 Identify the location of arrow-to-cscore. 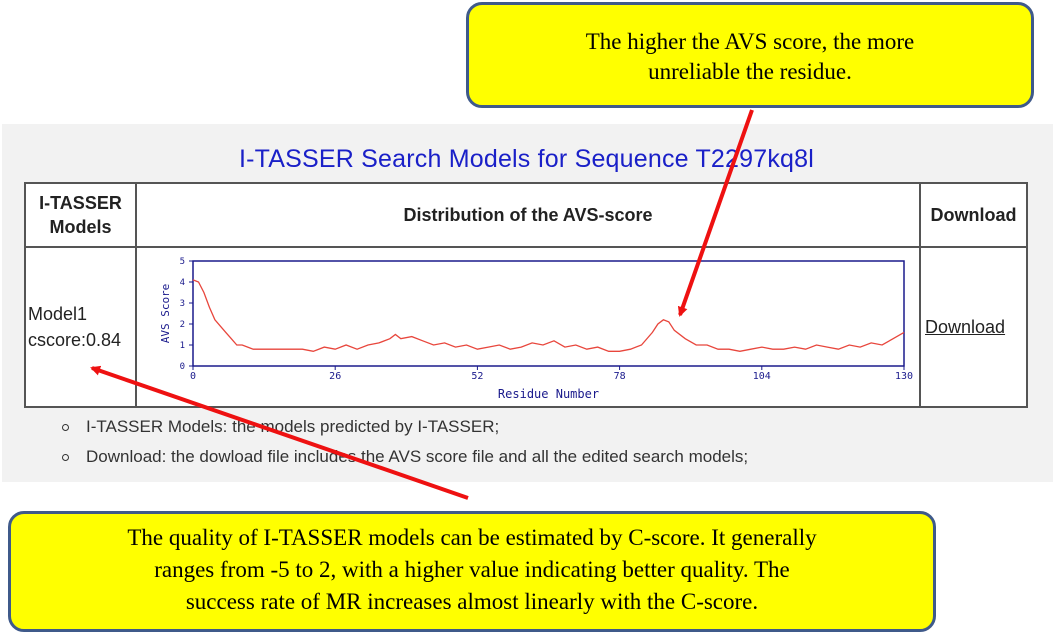
(279, 432).